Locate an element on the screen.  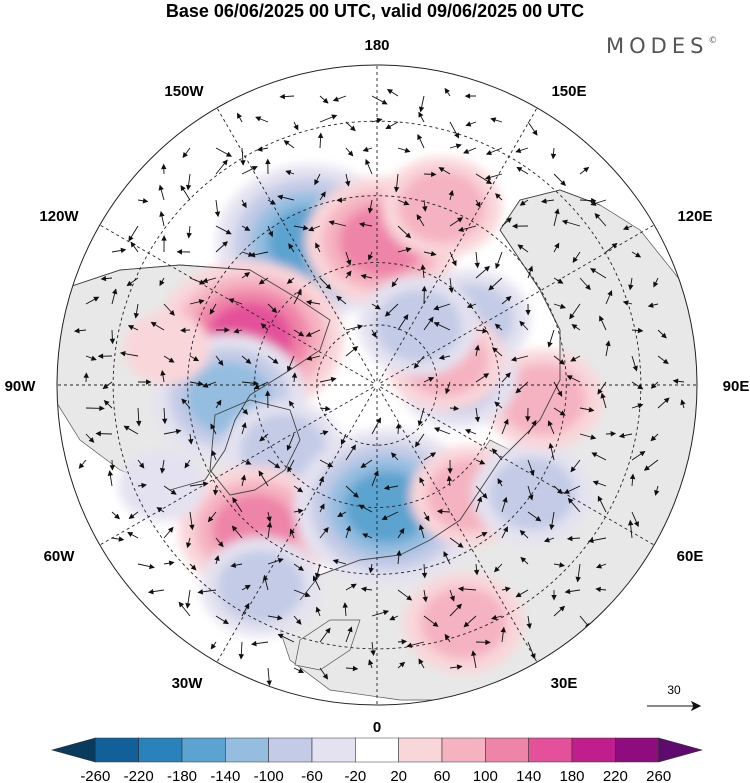
reference-vector-label: 30 is located at coordinates (674, 690).